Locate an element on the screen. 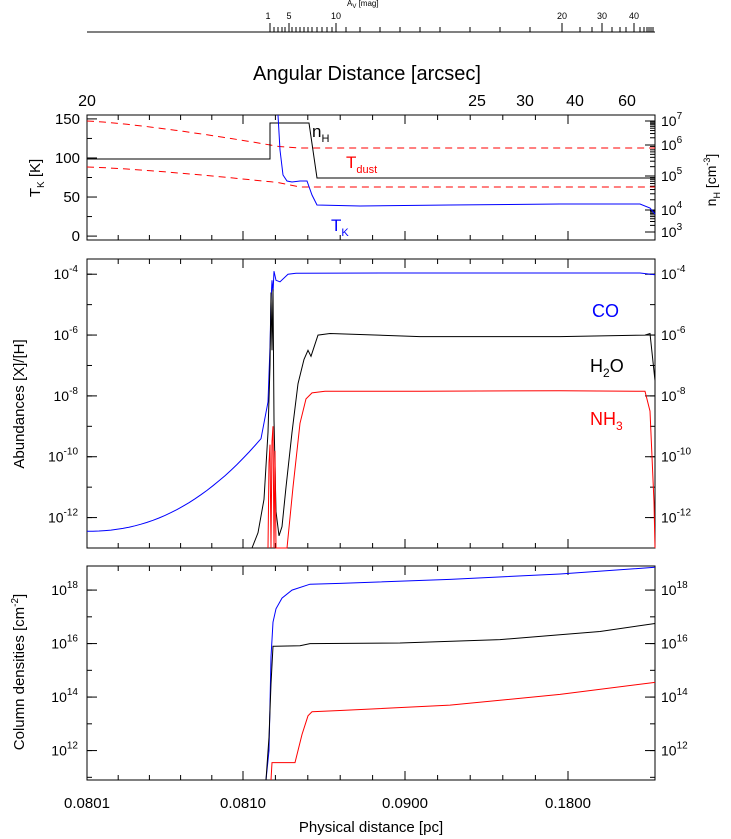  abundance-tick-label-left: 10⁻¹⁰ is located at coordinates (63, 456).